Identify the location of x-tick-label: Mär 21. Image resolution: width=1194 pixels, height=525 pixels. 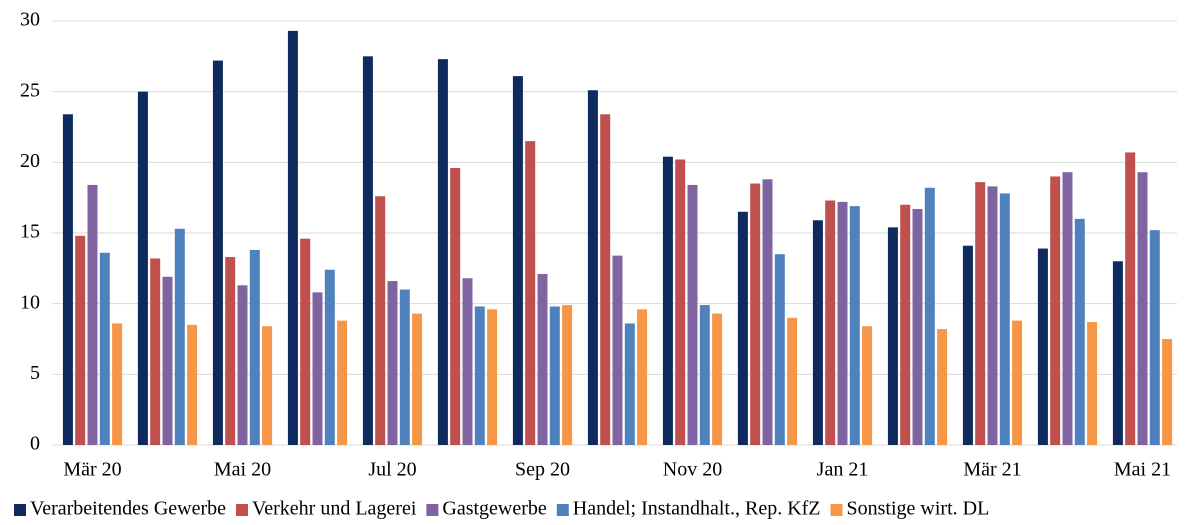
(992, 470).